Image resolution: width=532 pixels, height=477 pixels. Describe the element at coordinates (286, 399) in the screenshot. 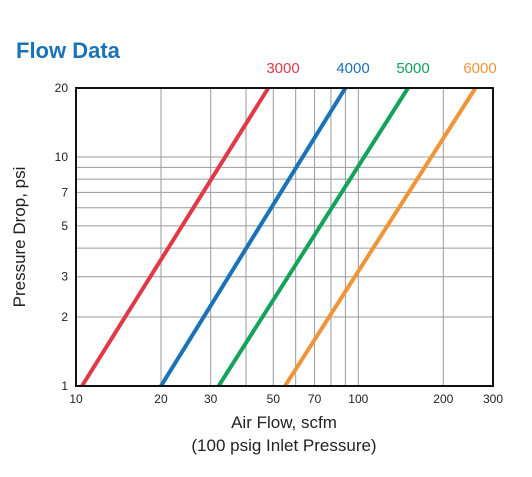

I see `x-tick-labels: 10 20 30 50 70 100 200 300` at that location.